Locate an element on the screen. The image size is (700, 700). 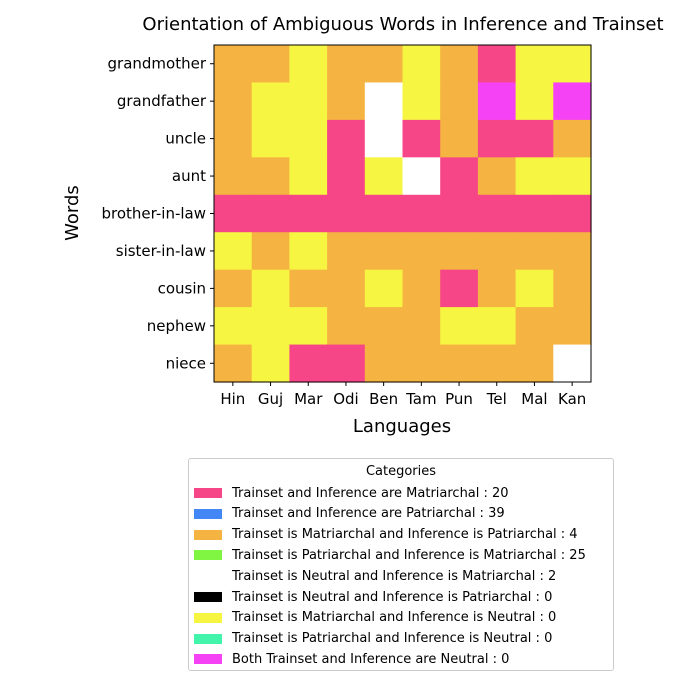
y-tick-label: nephew is located at coordinates (176, 326).